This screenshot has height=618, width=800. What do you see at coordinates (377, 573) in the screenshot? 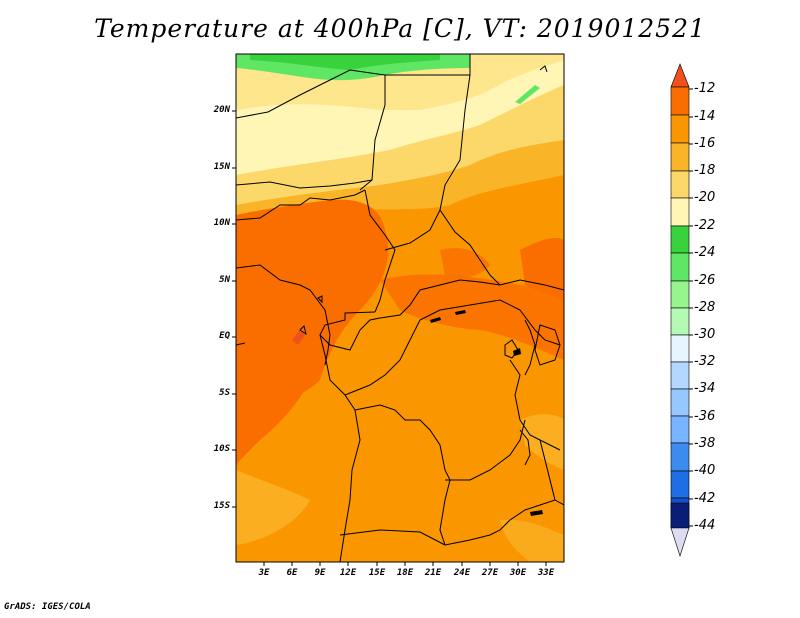
I see `lon-label: 15E` at bounding box center [377, 573].